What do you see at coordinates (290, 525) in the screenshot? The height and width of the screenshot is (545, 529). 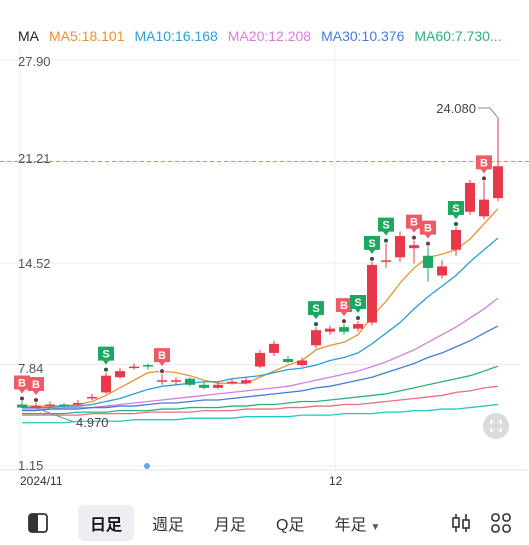 I see `tab-quarterly: Q足` at bounding box center [290, 525].